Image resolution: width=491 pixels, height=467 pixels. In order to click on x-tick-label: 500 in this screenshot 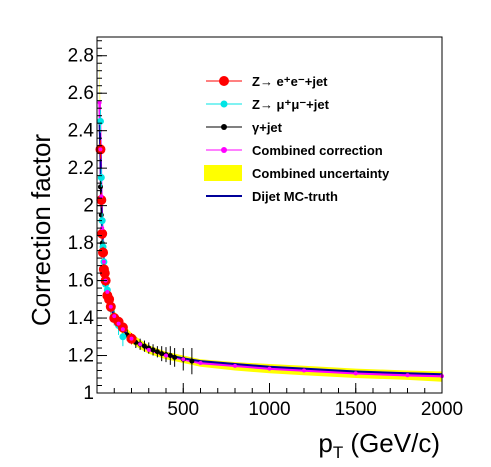, I will do `click(183, 409)`.